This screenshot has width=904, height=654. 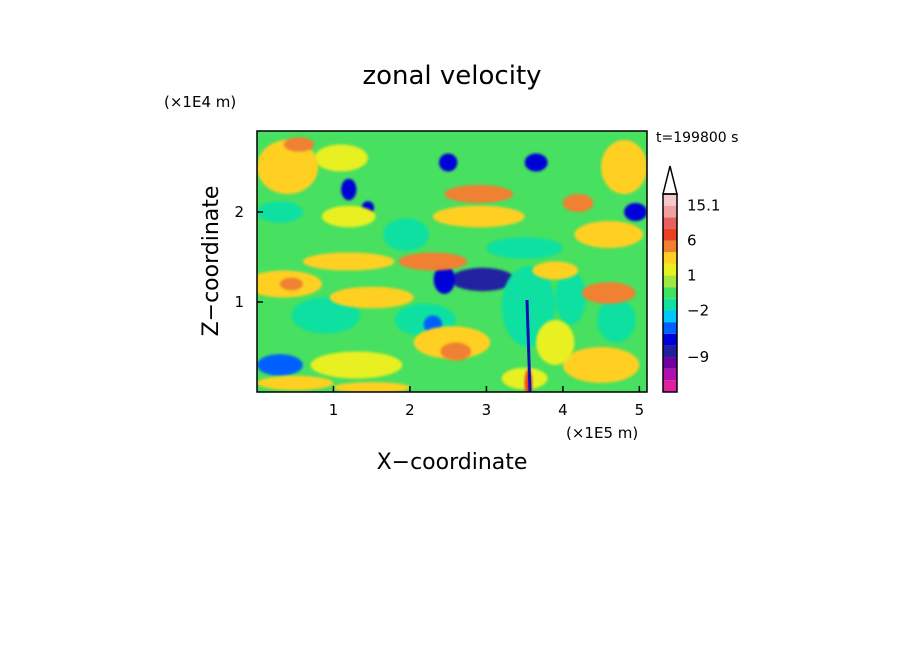 What do you see at coordinates (640, 410) in the screenshot?
I see `x-tick-label: 5` at bounding box center [640, 410].